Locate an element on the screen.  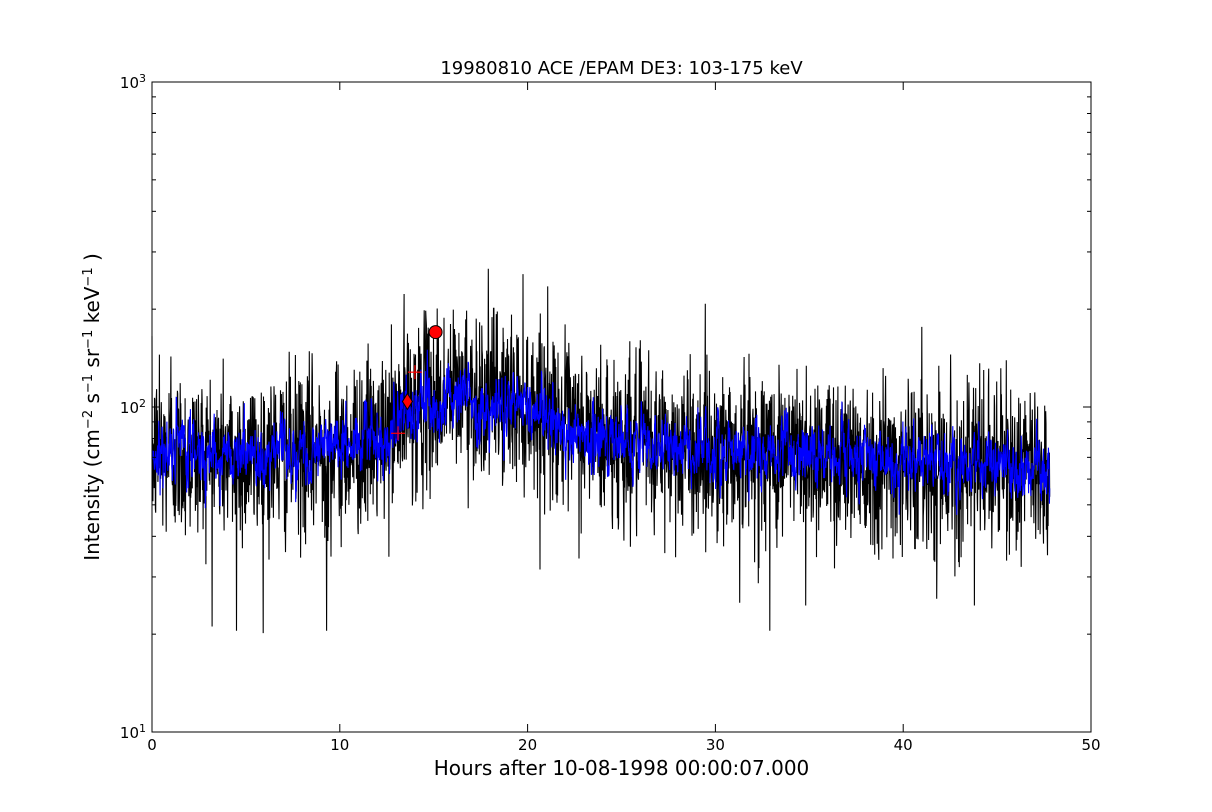
y-tick-label-exp: 1 is located at coordinates (142, 728).